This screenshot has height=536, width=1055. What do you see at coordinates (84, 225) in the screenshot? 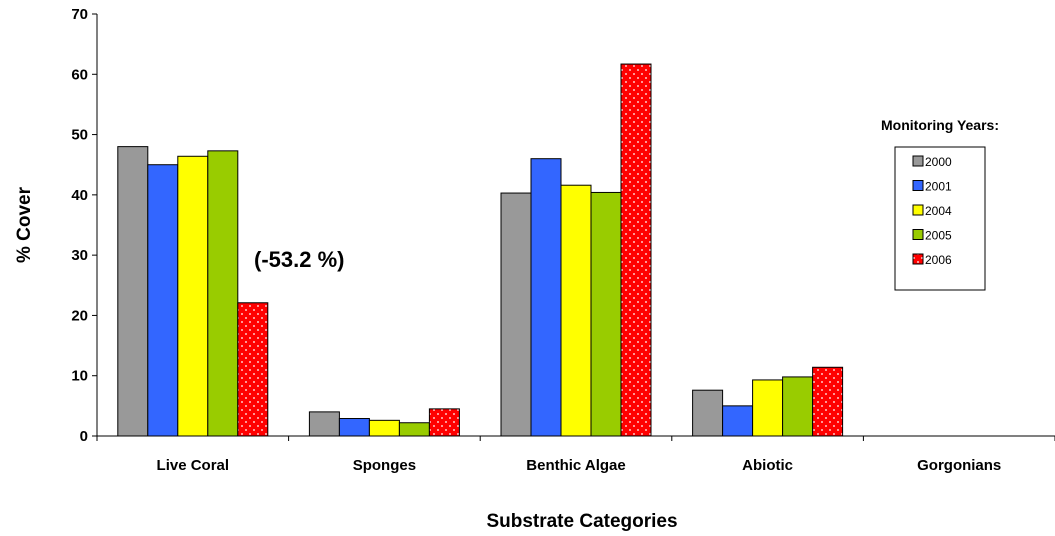
I see `y-axis-ticks: 0 10 20 30 40 50 60 70` at bounding box center [84, 225].